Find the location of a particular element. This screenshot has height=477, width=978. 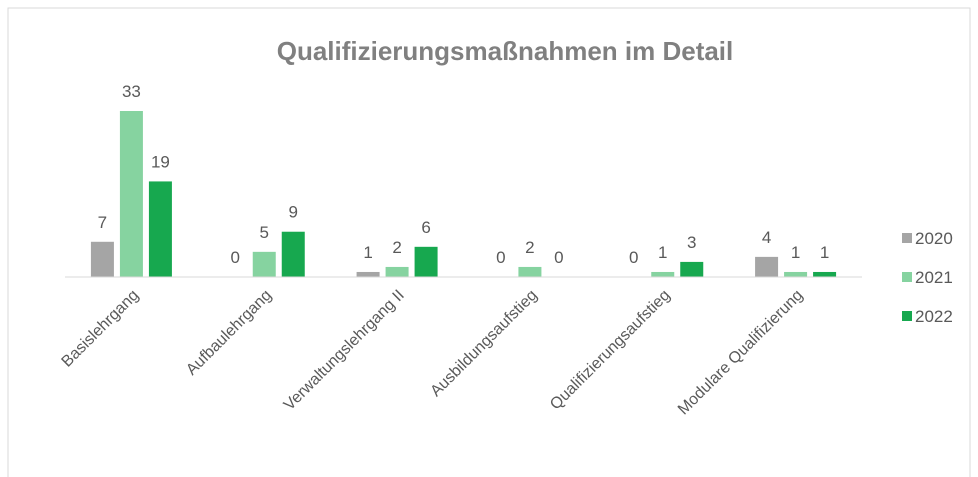

x-tick-label: Basislehrgang is located at coordinates (101, 329).